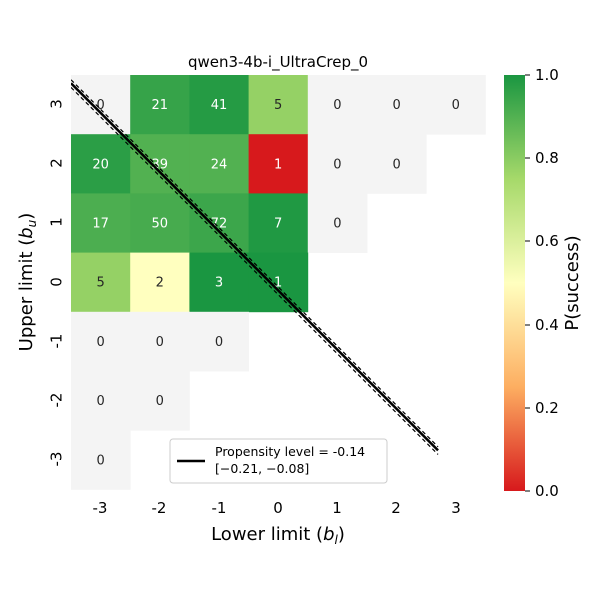 Image resolution: width=600 pixels, height=600 pixels. Describe the element at coordinates (456, 508) in the screenshot. I see `x-tick-label: 3` at that location.